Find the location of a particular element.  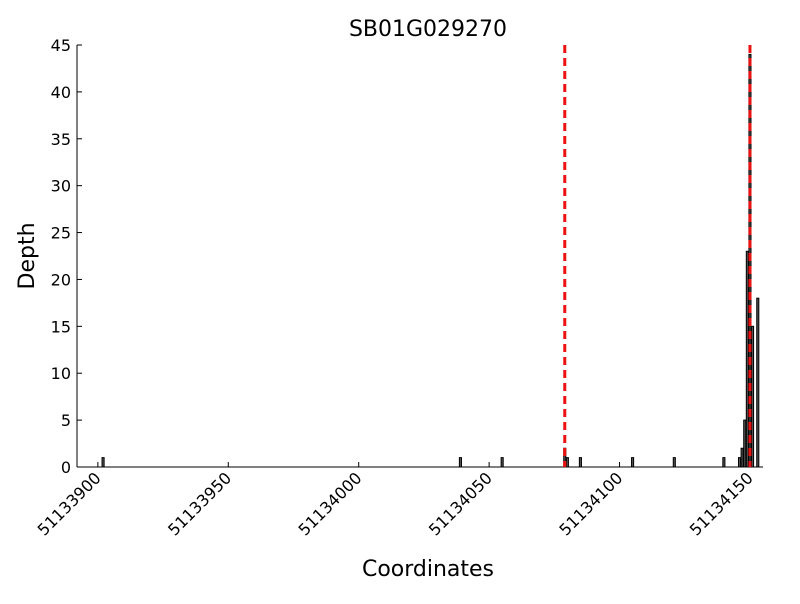

x-tick-label: 51134100 is located at coordinates (590, 503).